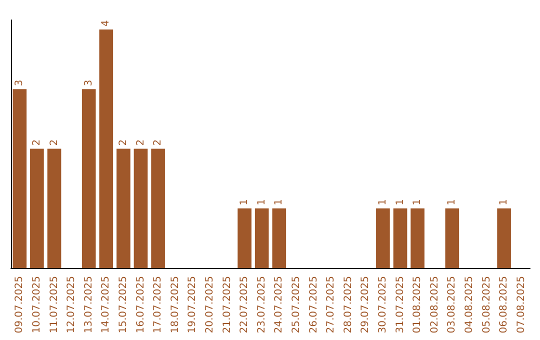  Describe the element at coordinates (382, 305) in the screenshot. I see `x-tick-label: 30.07.2025` at that location.